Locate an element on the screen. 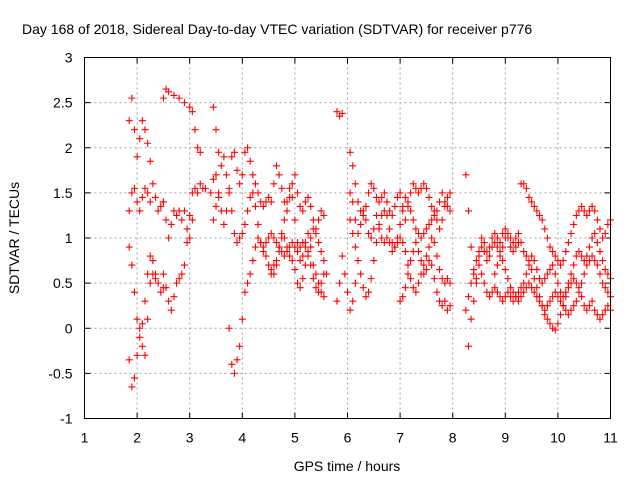 The height and width of the screenshot is (480, 640). y-tick-labels: -1 -0.5 0 0.5 1 1.5 2 2.5 3 is located at coordinates (60, 238).